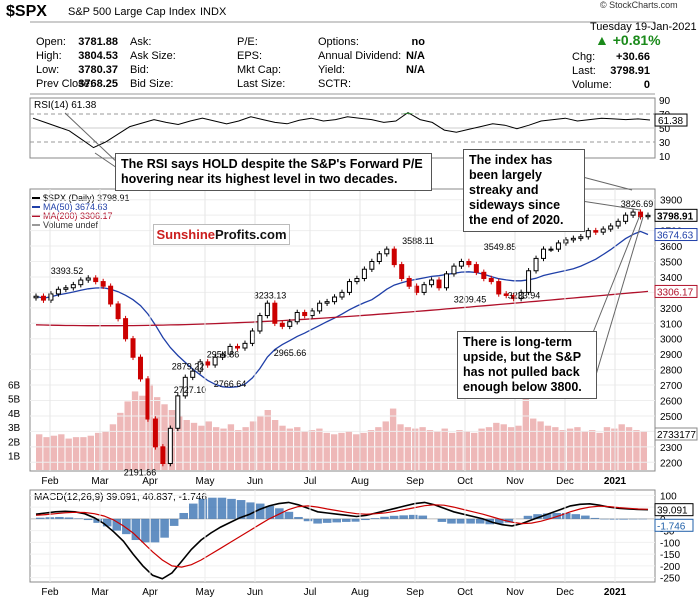 The height and width of the screenshot is (603, 700). I want to click on quote-label: Ask Size:, so click(153, 56).